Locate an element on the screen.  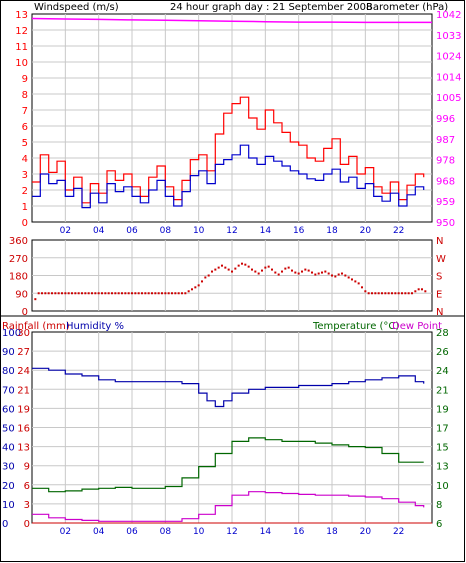
temperature-tick-label: 28 is located at coordinates (442, 333).